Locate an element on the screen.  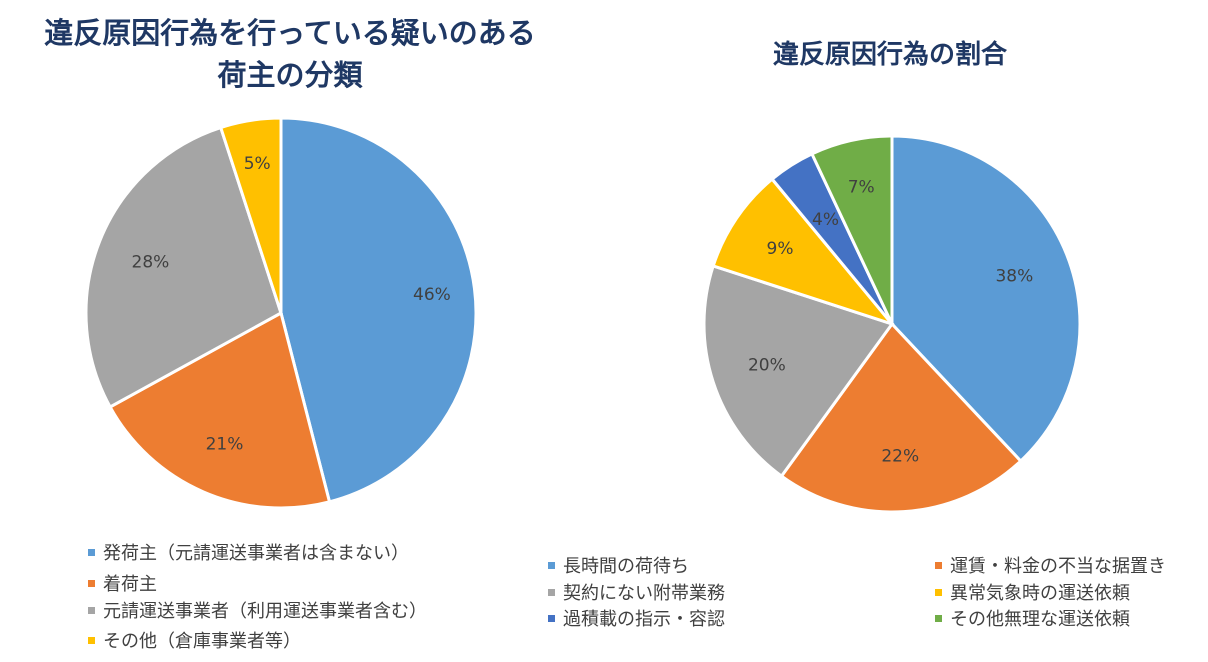
legend-label: 発荷主（元請運送事業者は含まない） is located at coordinates (256, 553).